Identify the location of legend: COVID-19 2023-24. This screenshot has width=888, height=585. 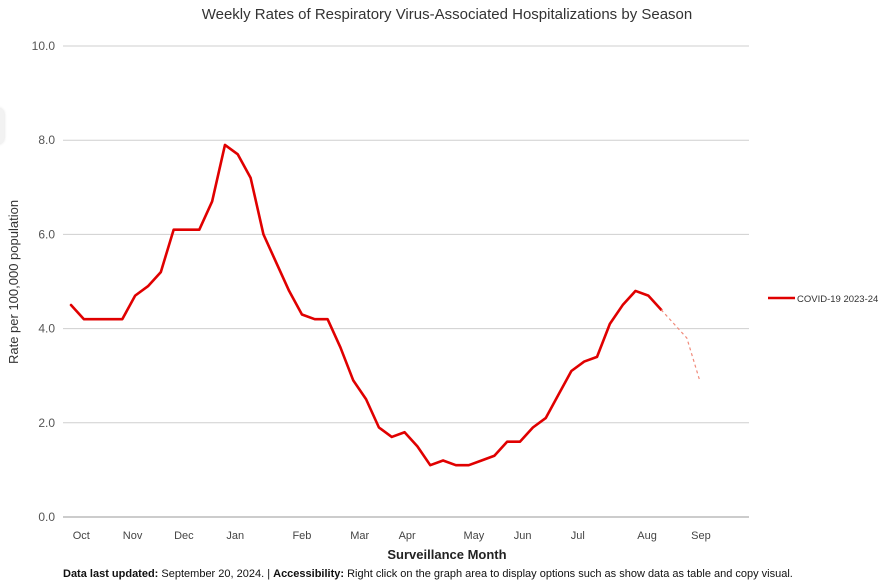
(823, 299).